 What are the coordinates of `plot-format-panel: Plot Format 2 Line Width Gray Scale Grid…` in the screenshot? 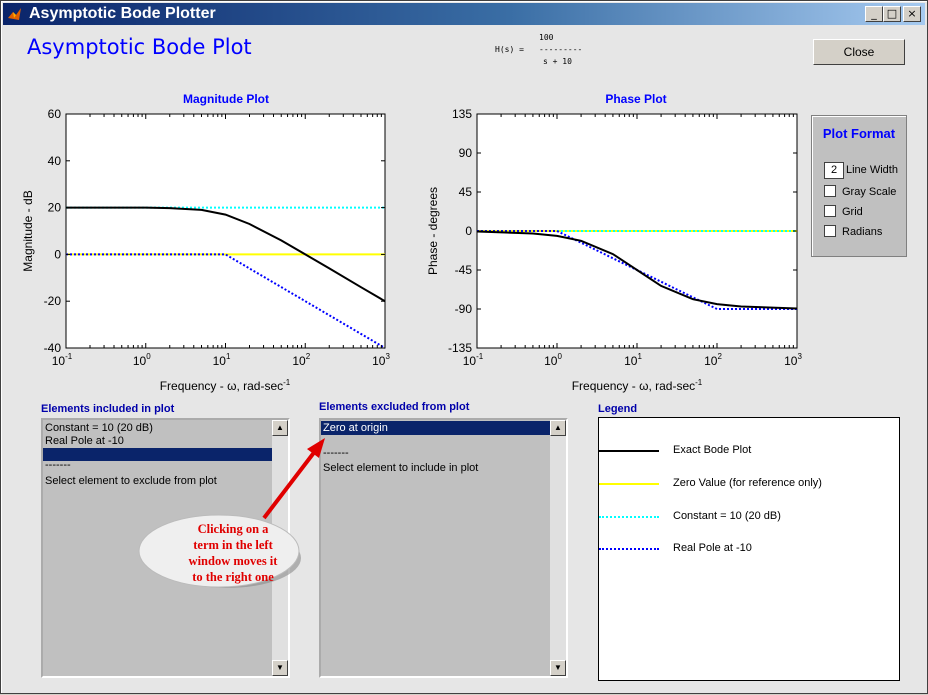 It's located at (859, 186).